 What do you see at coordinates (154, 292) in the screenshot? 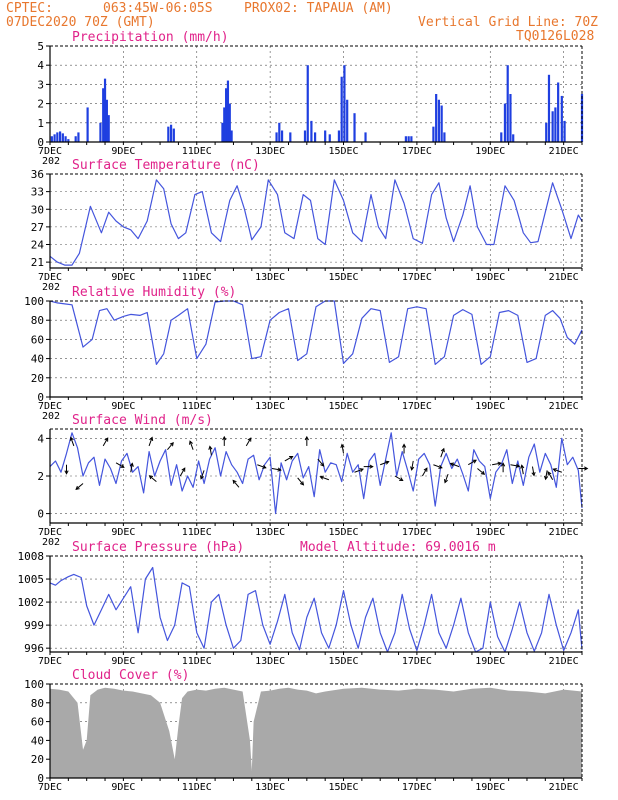
I see `panel-title: Relative Humidity (%)` at bounding box center [154, 292].